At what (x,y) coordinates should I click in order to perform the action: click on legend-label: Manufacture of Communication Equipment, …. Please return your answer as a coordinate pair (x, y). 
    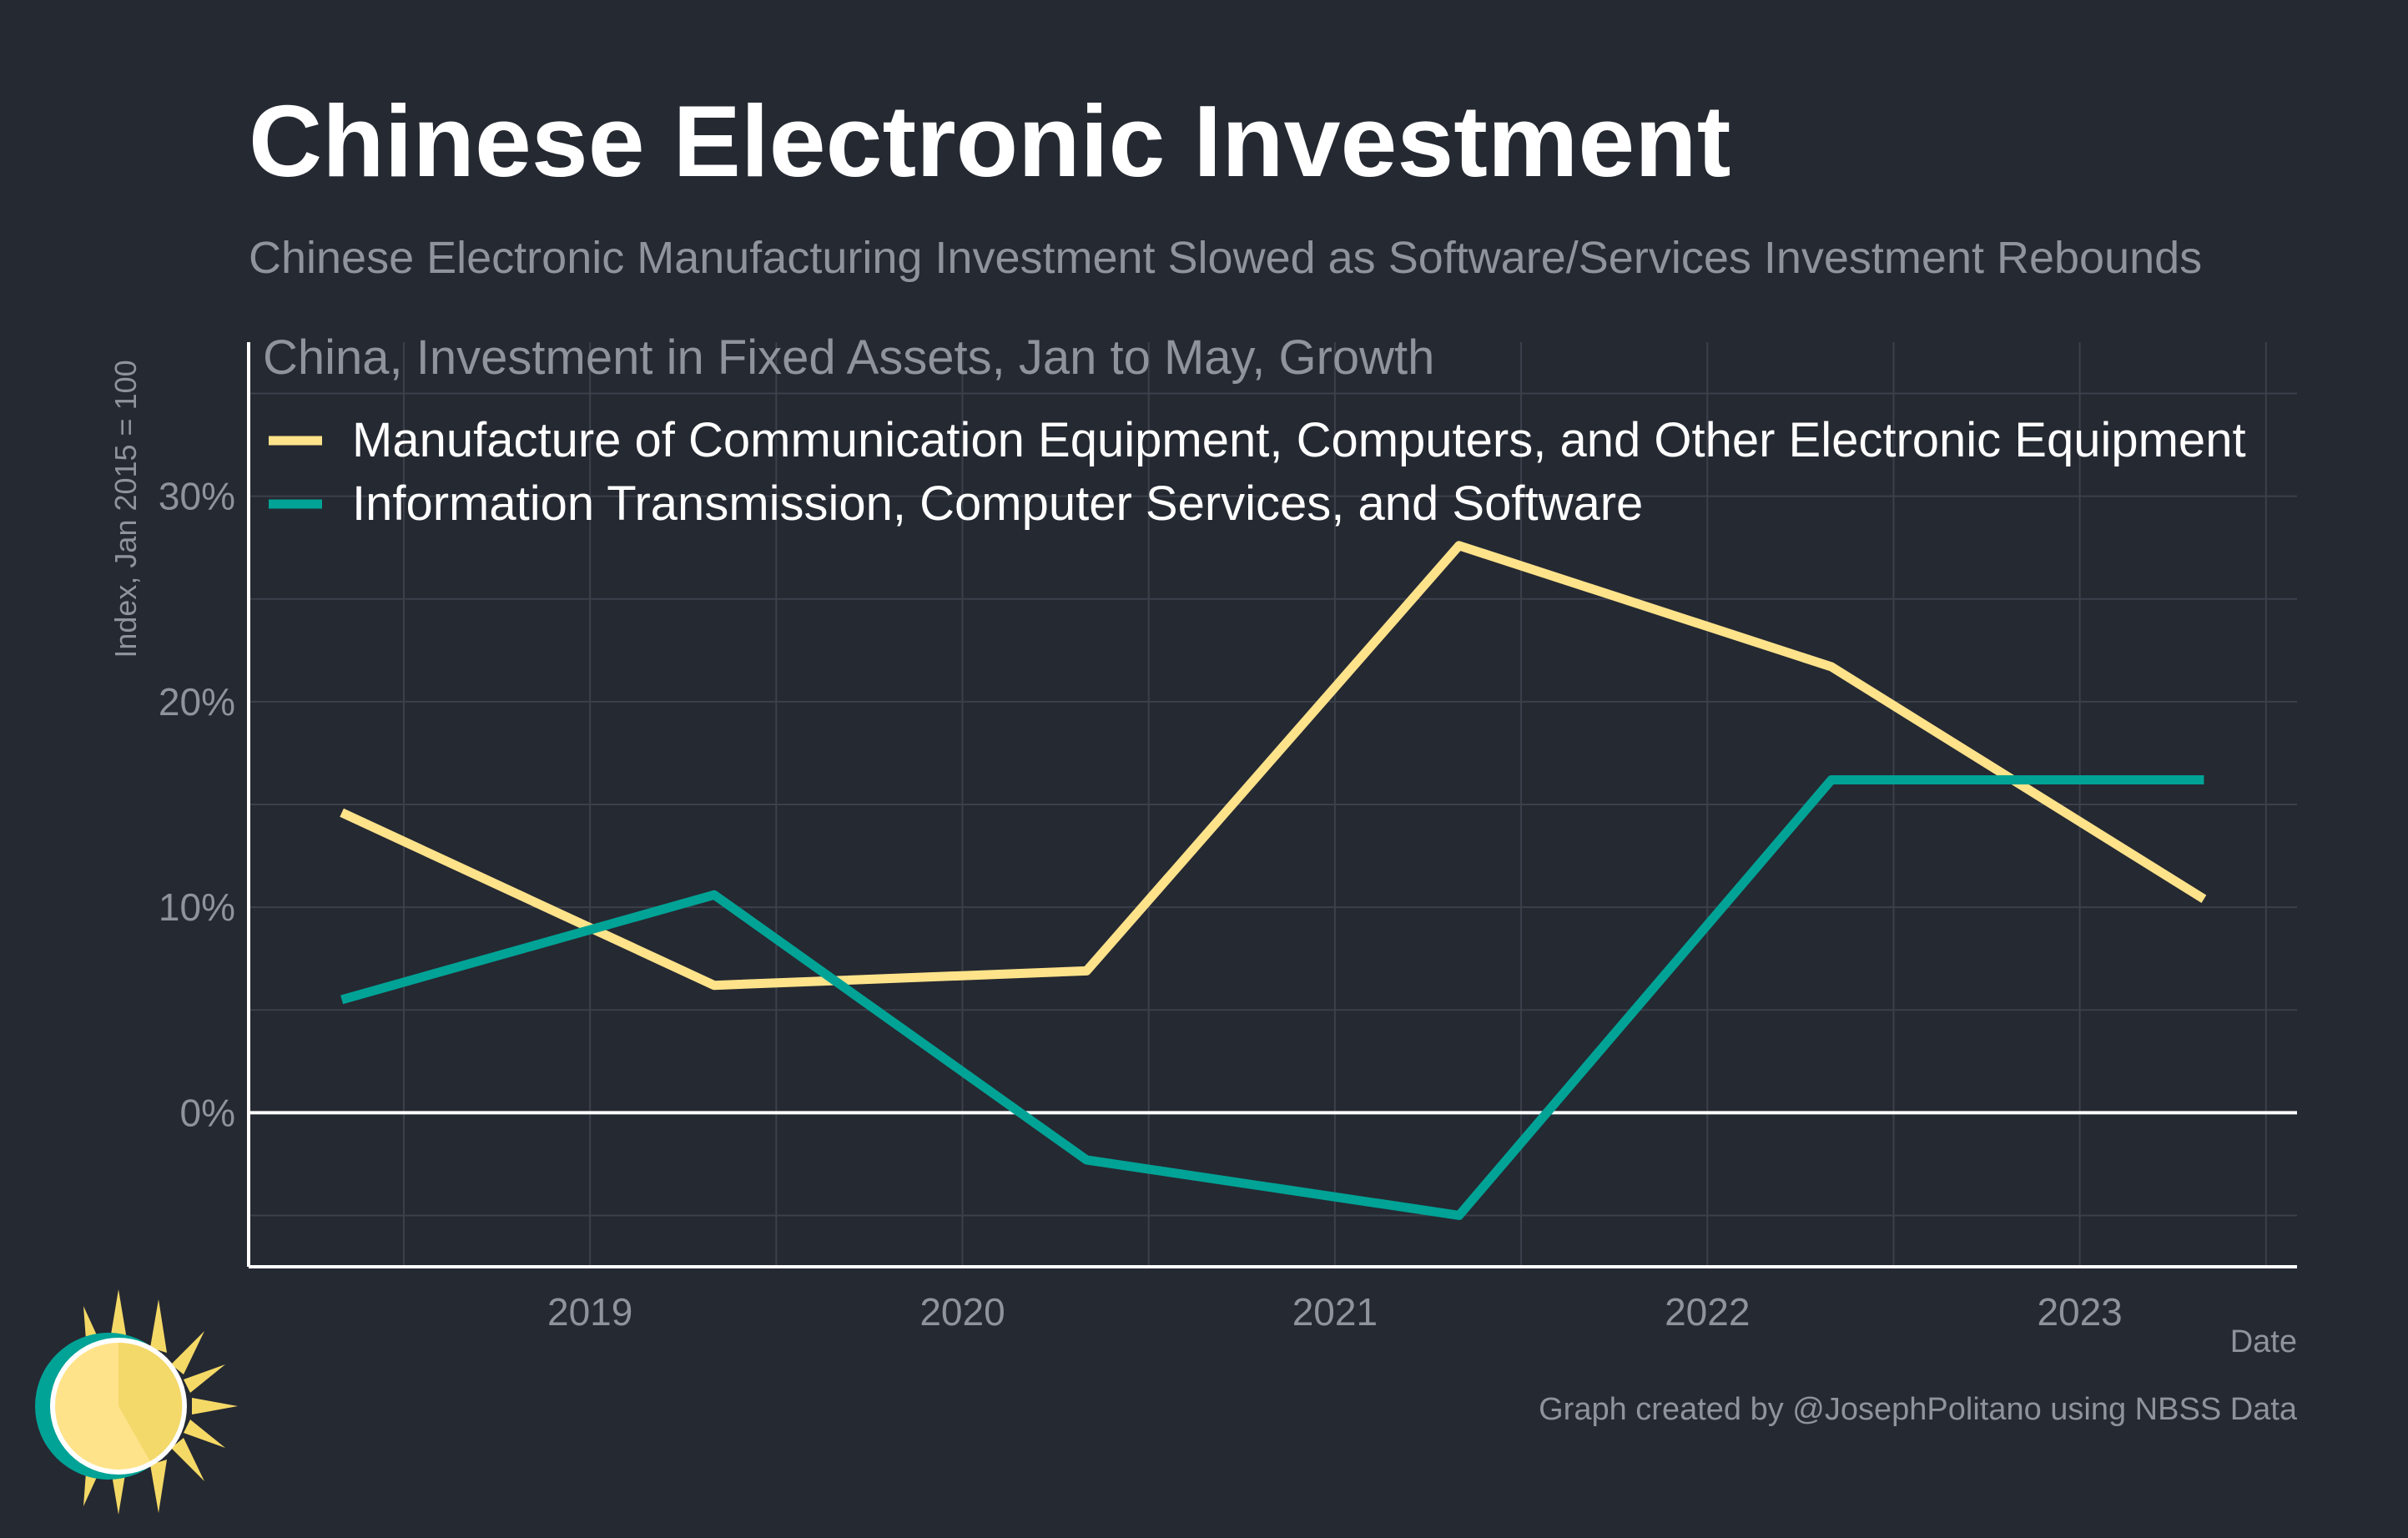
    Looking at the image, I should click on (1299, 440).